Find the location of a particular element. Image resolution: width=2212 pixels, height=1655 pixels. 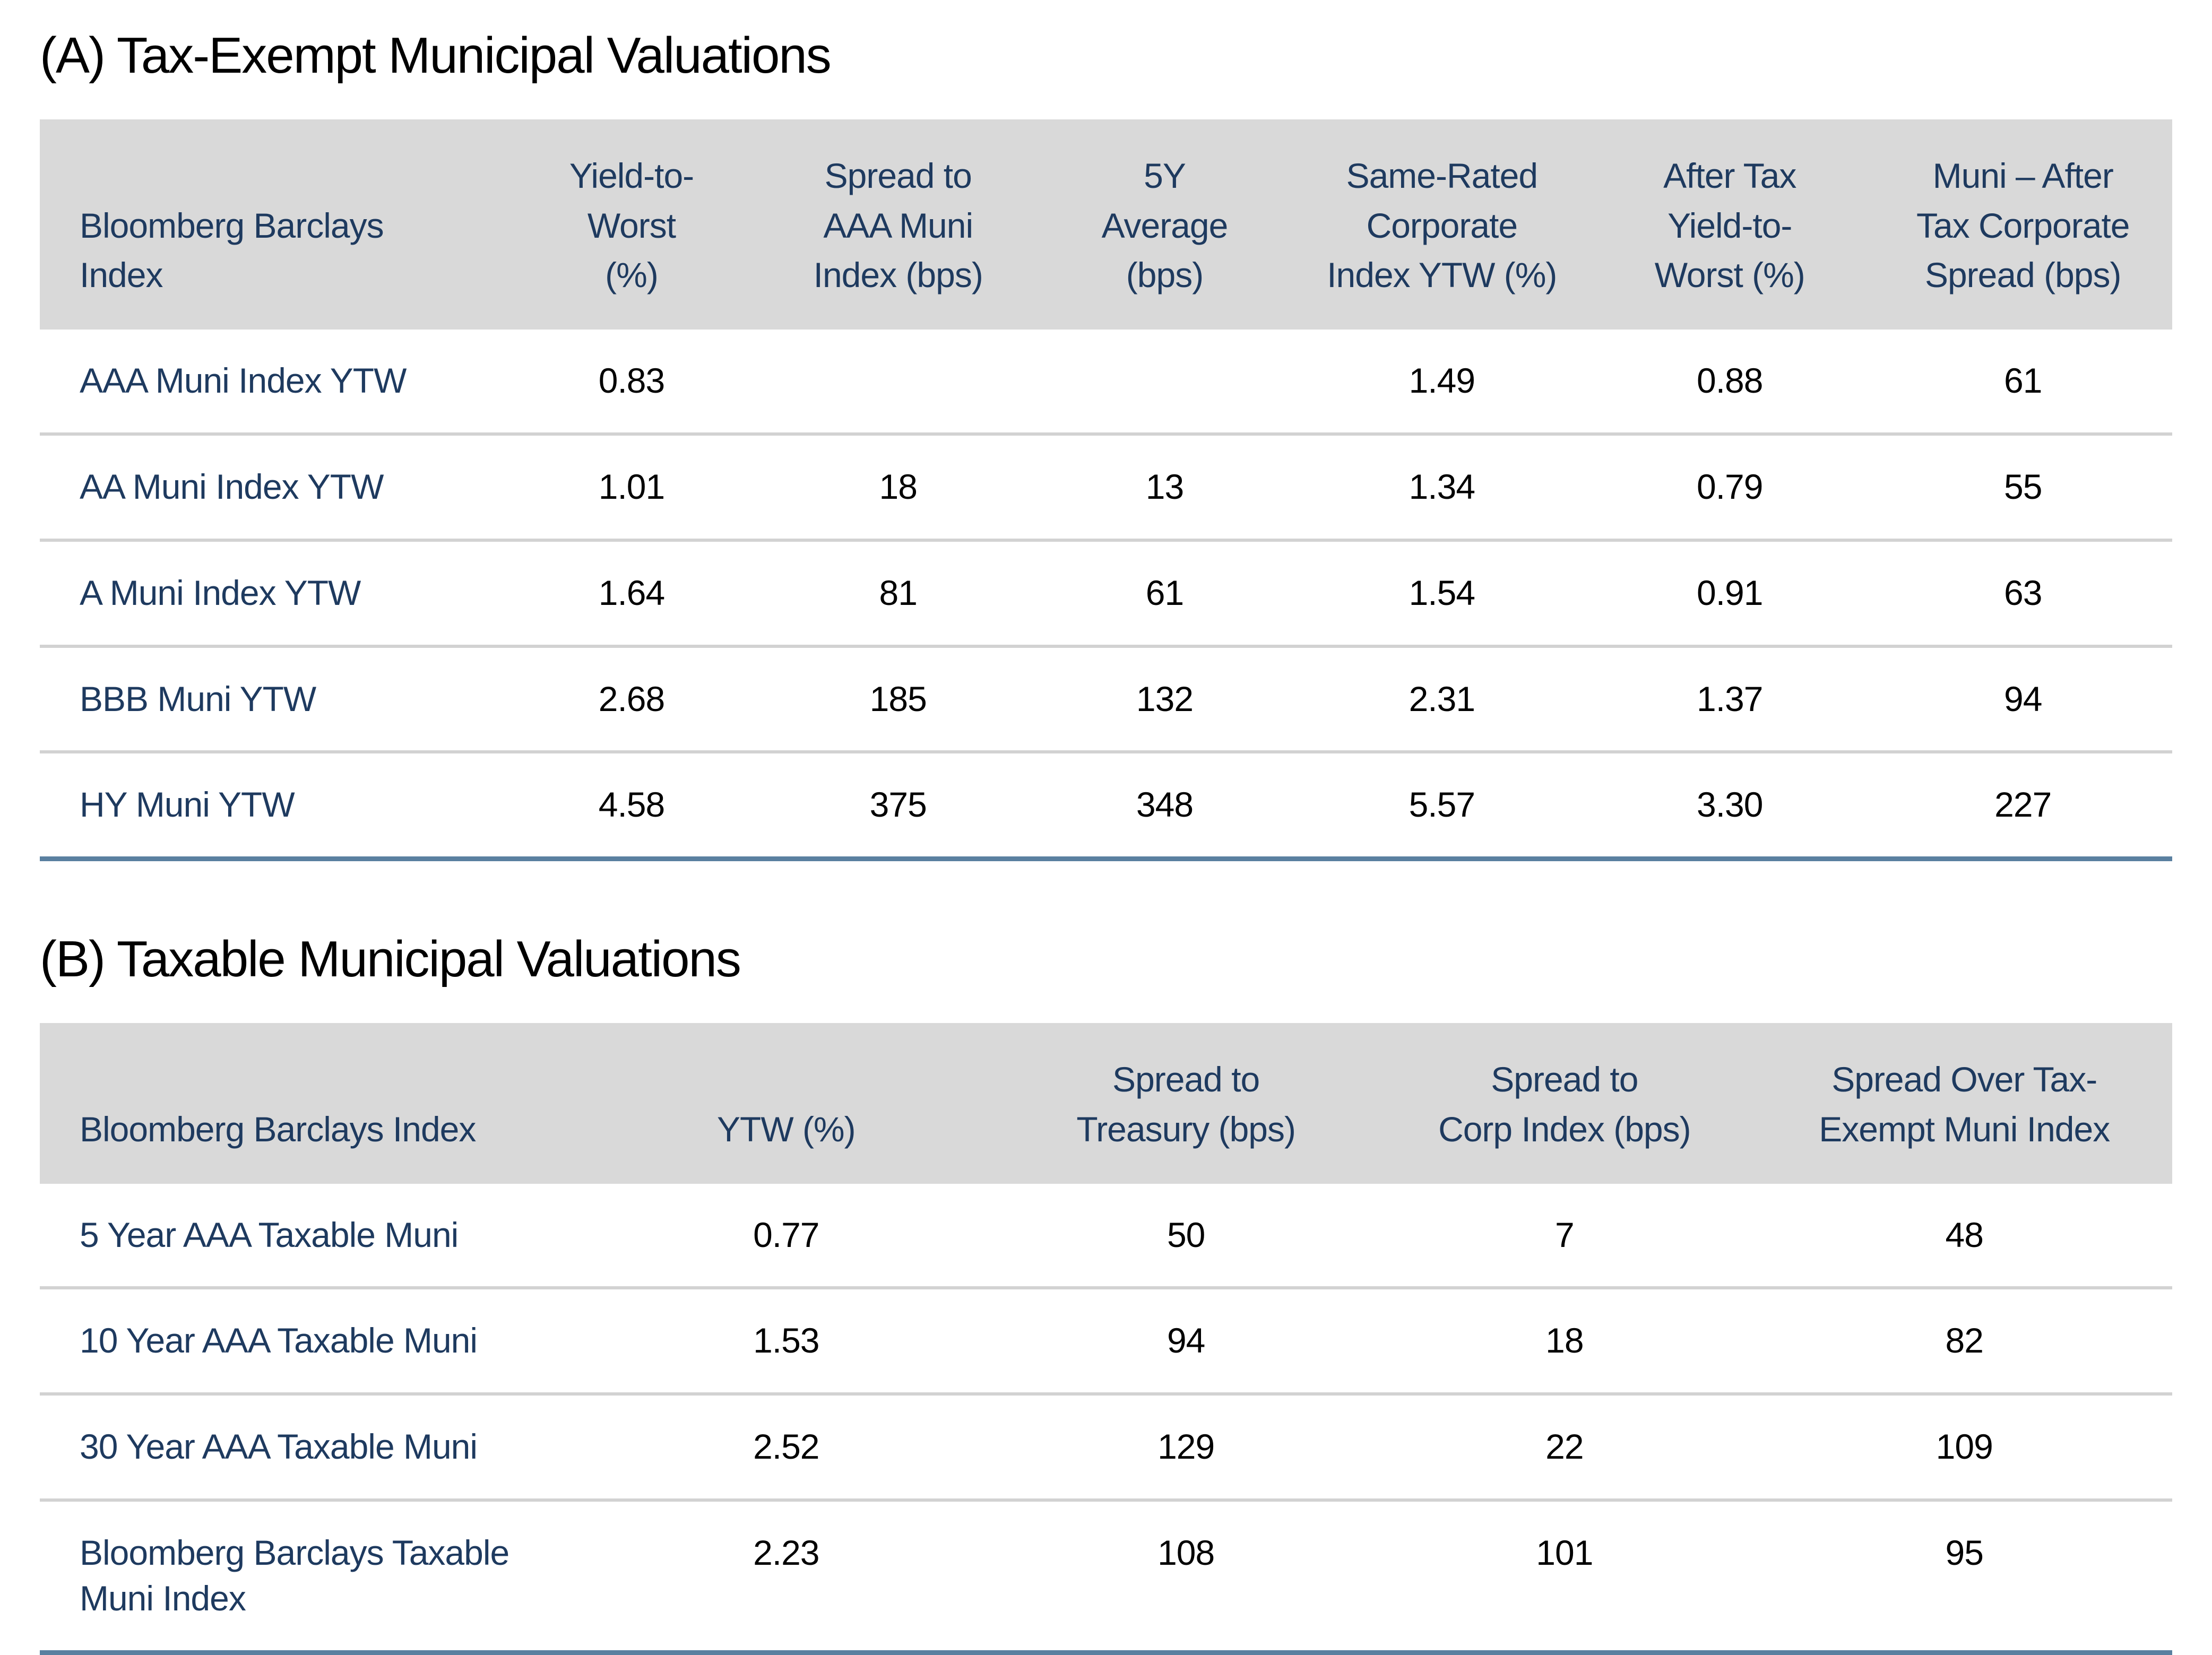

cell-ytw: 2.23 is located at coordinates (786, 1578).